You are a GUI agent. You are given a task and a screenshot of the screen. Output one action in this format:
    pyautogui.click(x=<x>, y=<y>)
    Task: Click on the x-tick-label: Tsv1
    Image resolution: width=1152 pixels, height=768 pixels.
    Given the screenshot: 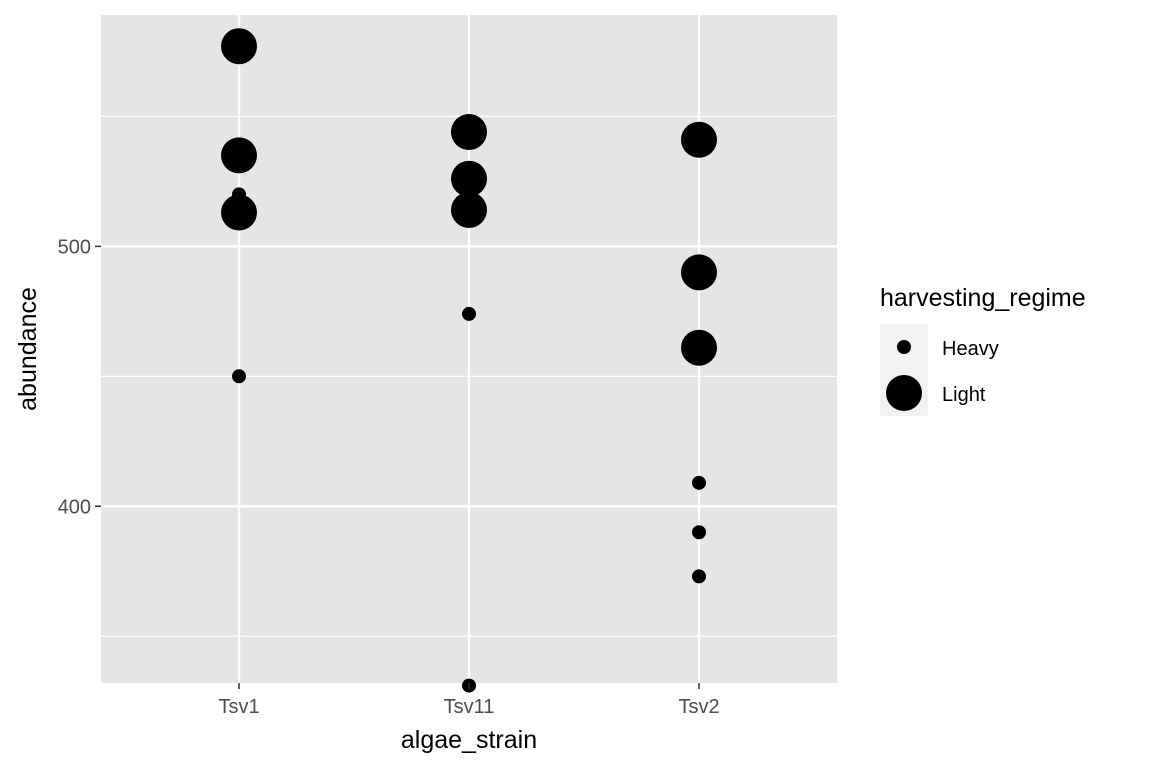 What is the action you would take?
    pyautogui.click(x=238, y=707)
    